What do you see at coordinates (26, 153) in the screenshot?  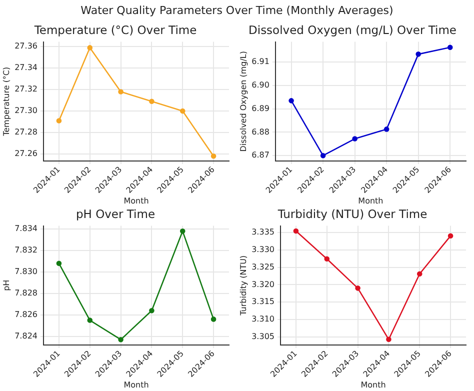 I see `y-tick-label: 27.26` at bounding box center [26, 153].